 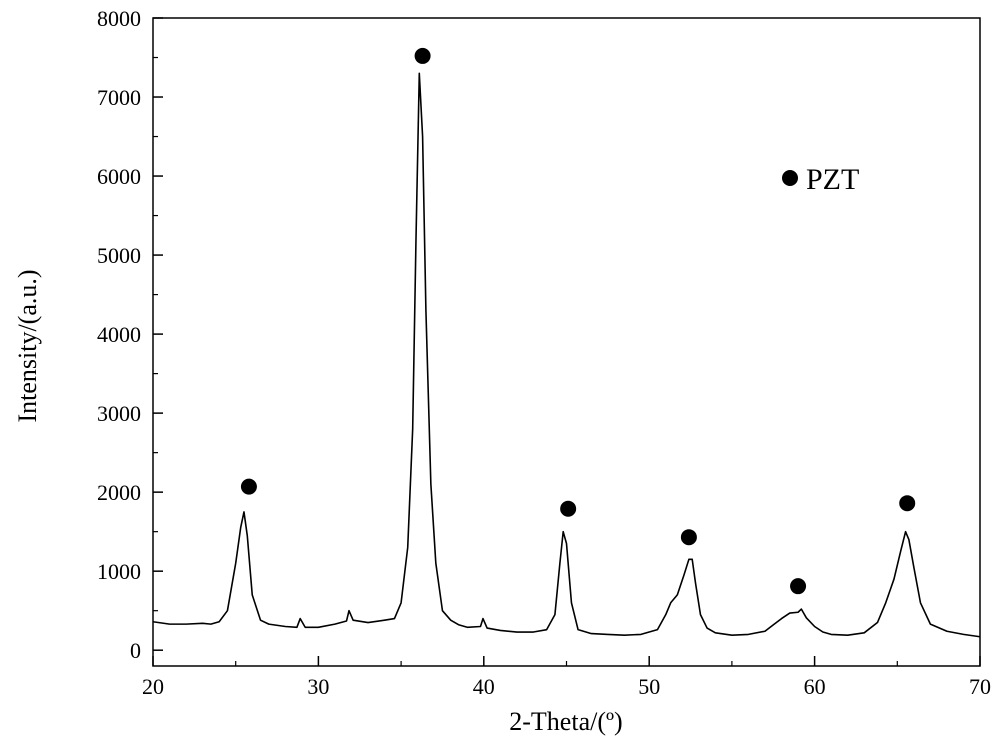 I want to click on legend-label: PZT, so click(x=832, y=179).